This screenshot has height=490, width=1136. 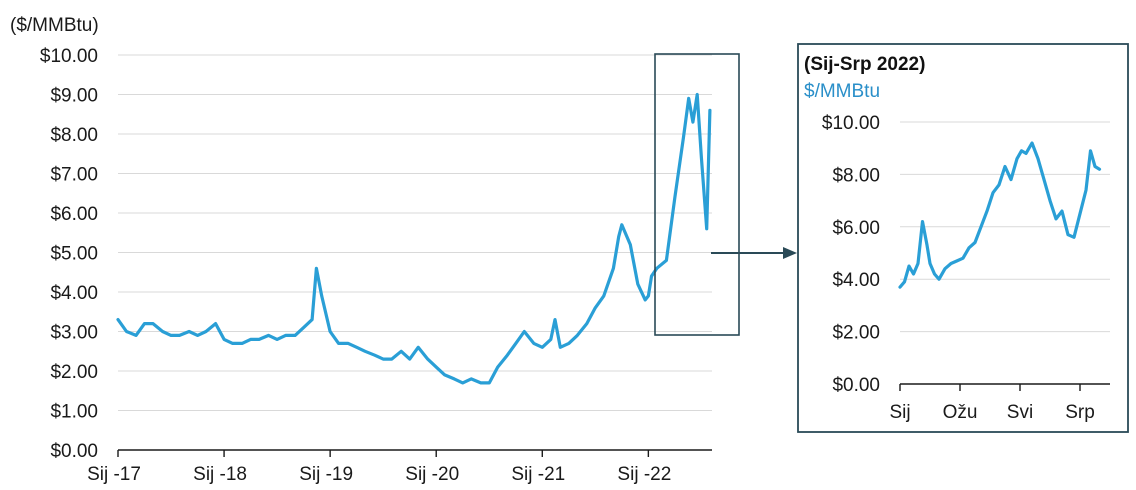 I want to click on series-line, so click(x=1000, y=215).